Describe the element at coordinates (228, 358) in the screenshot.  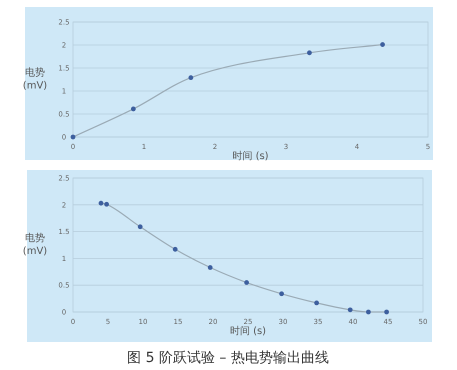
I see `caption: 图 5 阶跃试验 – 热电势输出曲线` at that location.